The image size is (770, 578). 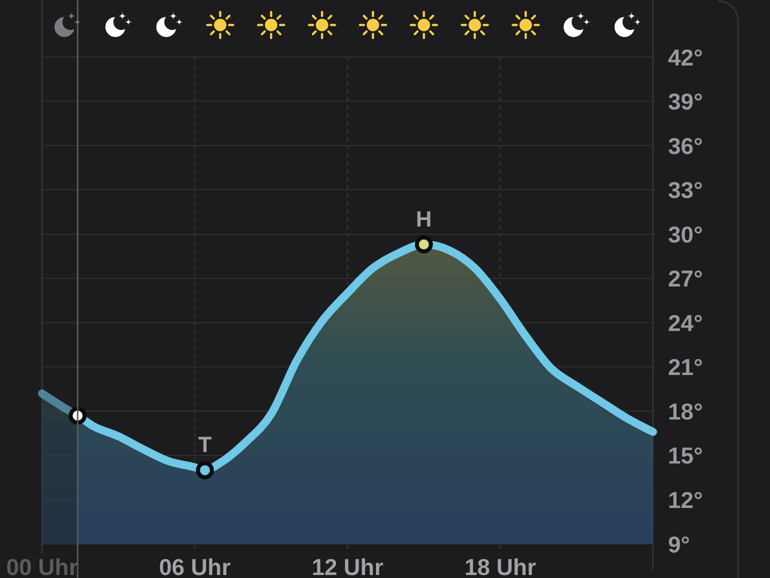 I want to click on y-tick-label: 27°, so click(x=685, y=279).